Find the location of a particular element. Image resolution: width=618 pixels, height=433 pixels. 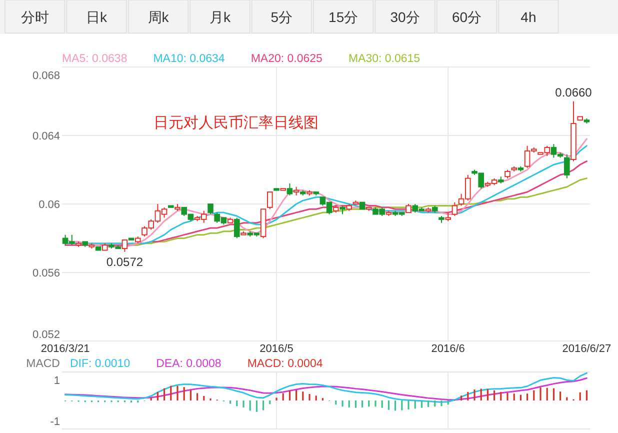

text: 分时 is located at coordinates (34, 17).